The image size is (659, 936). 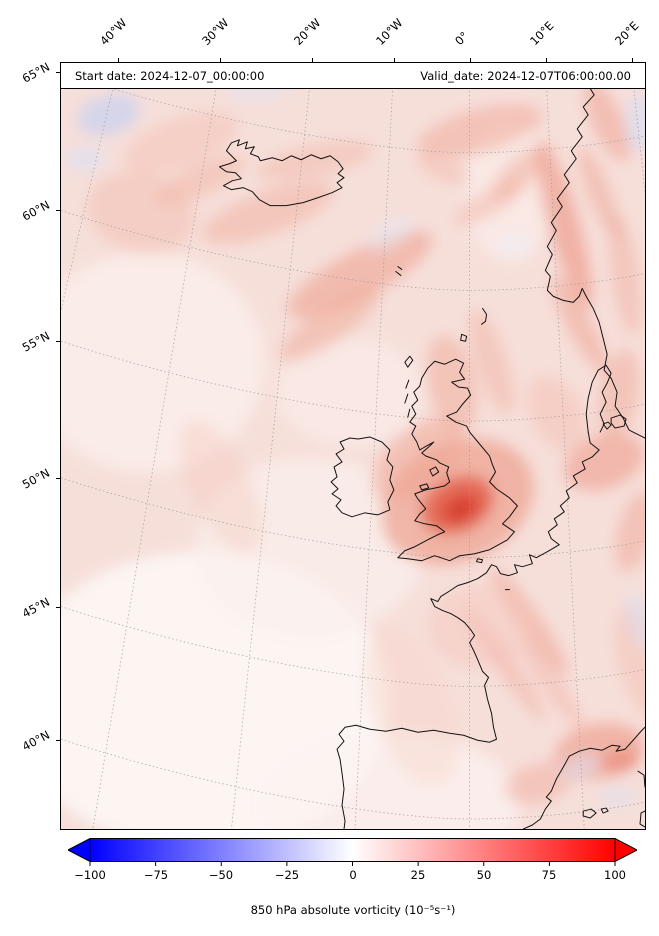 I want to click on colorbar-tick-label: 75, so click(x=549, y=875).